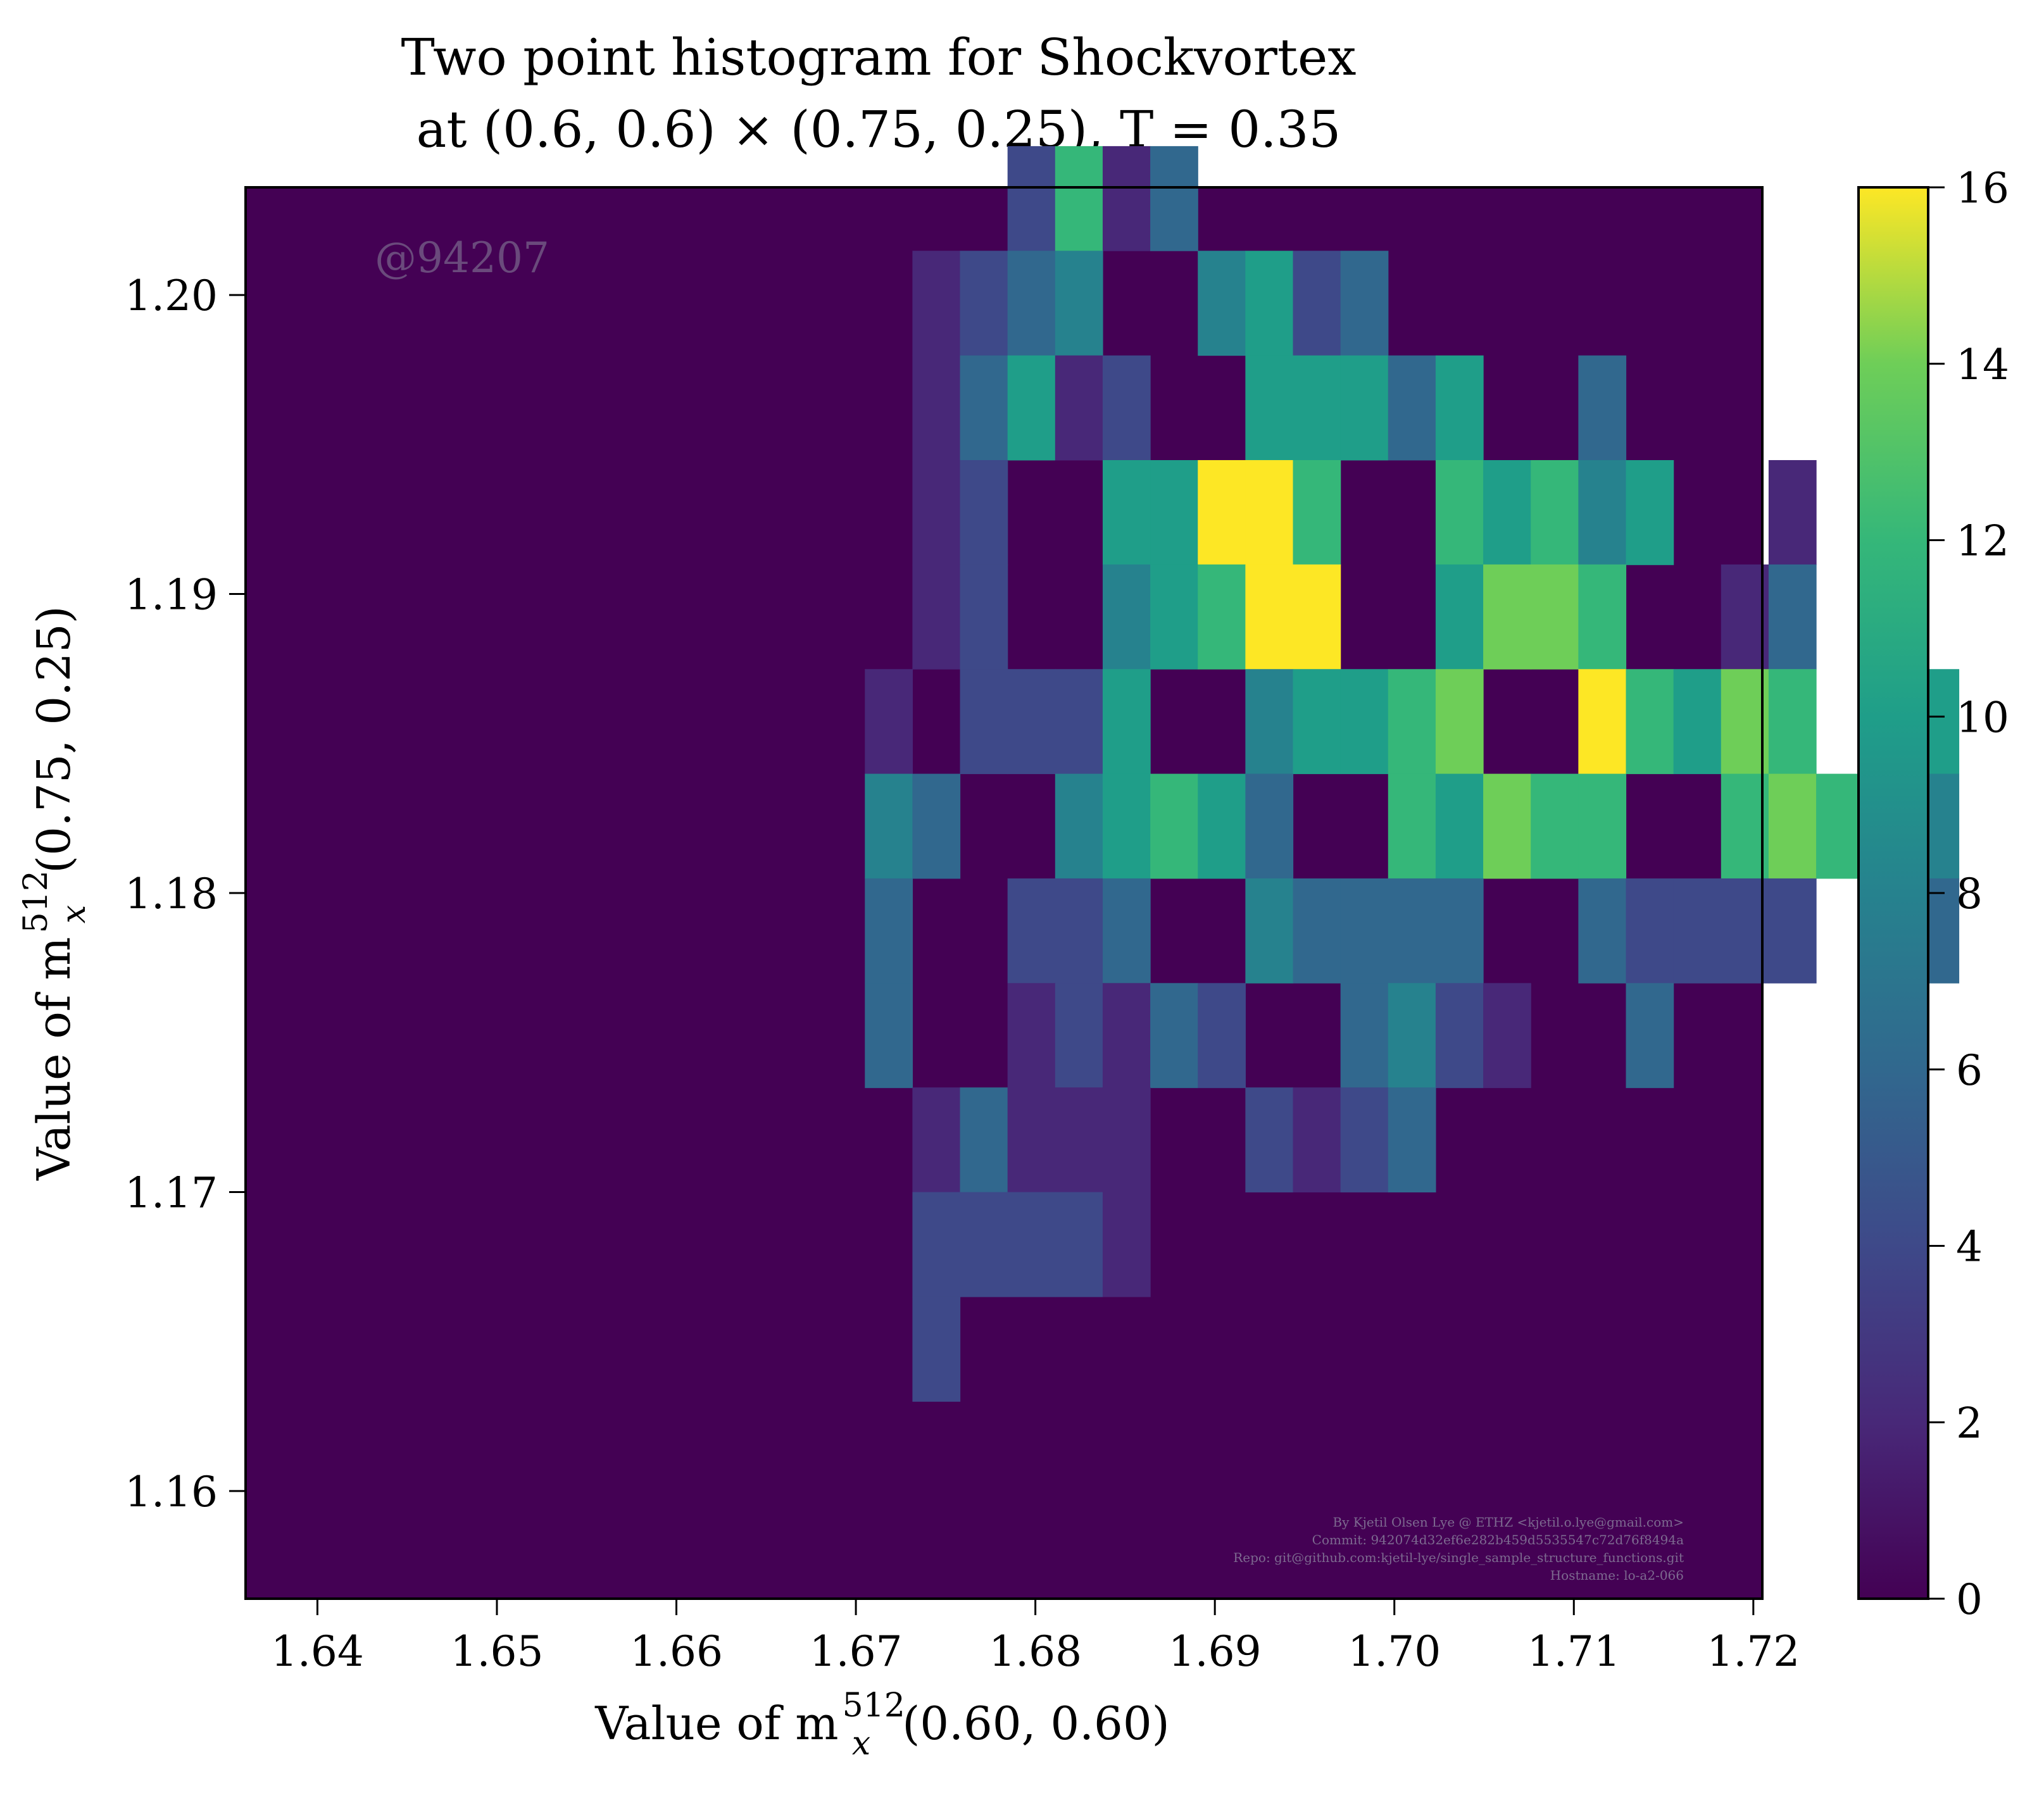 This screenshot has height=1793, width=2044. I want to click on x-tick-label: 1.64, so click(317, 1651).